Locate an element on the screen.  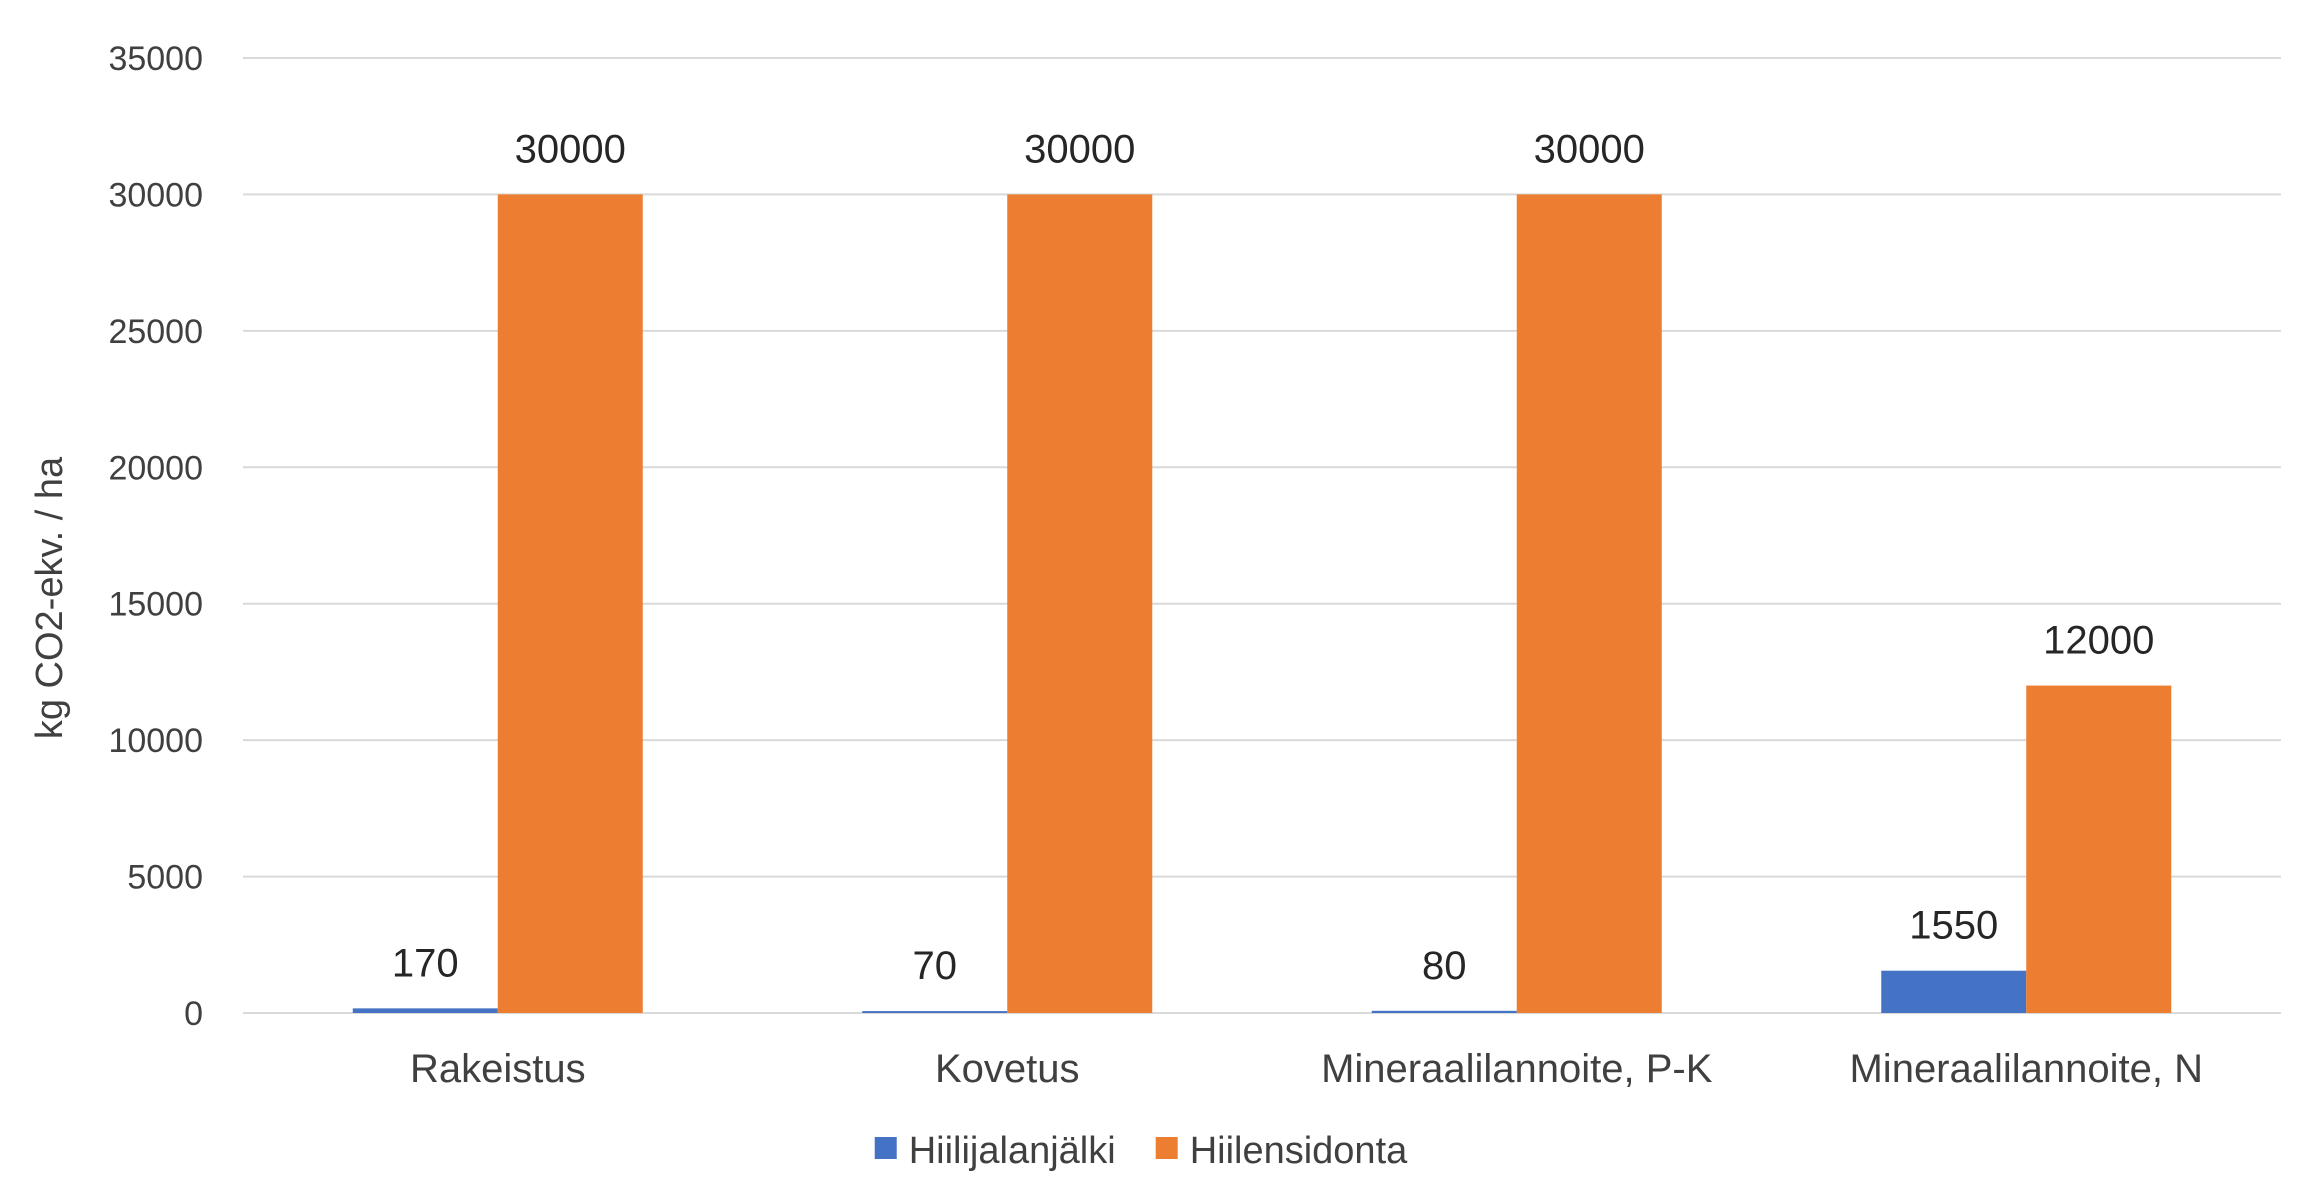
y-tick-label: 35000 is located at coordinates (155, 59).